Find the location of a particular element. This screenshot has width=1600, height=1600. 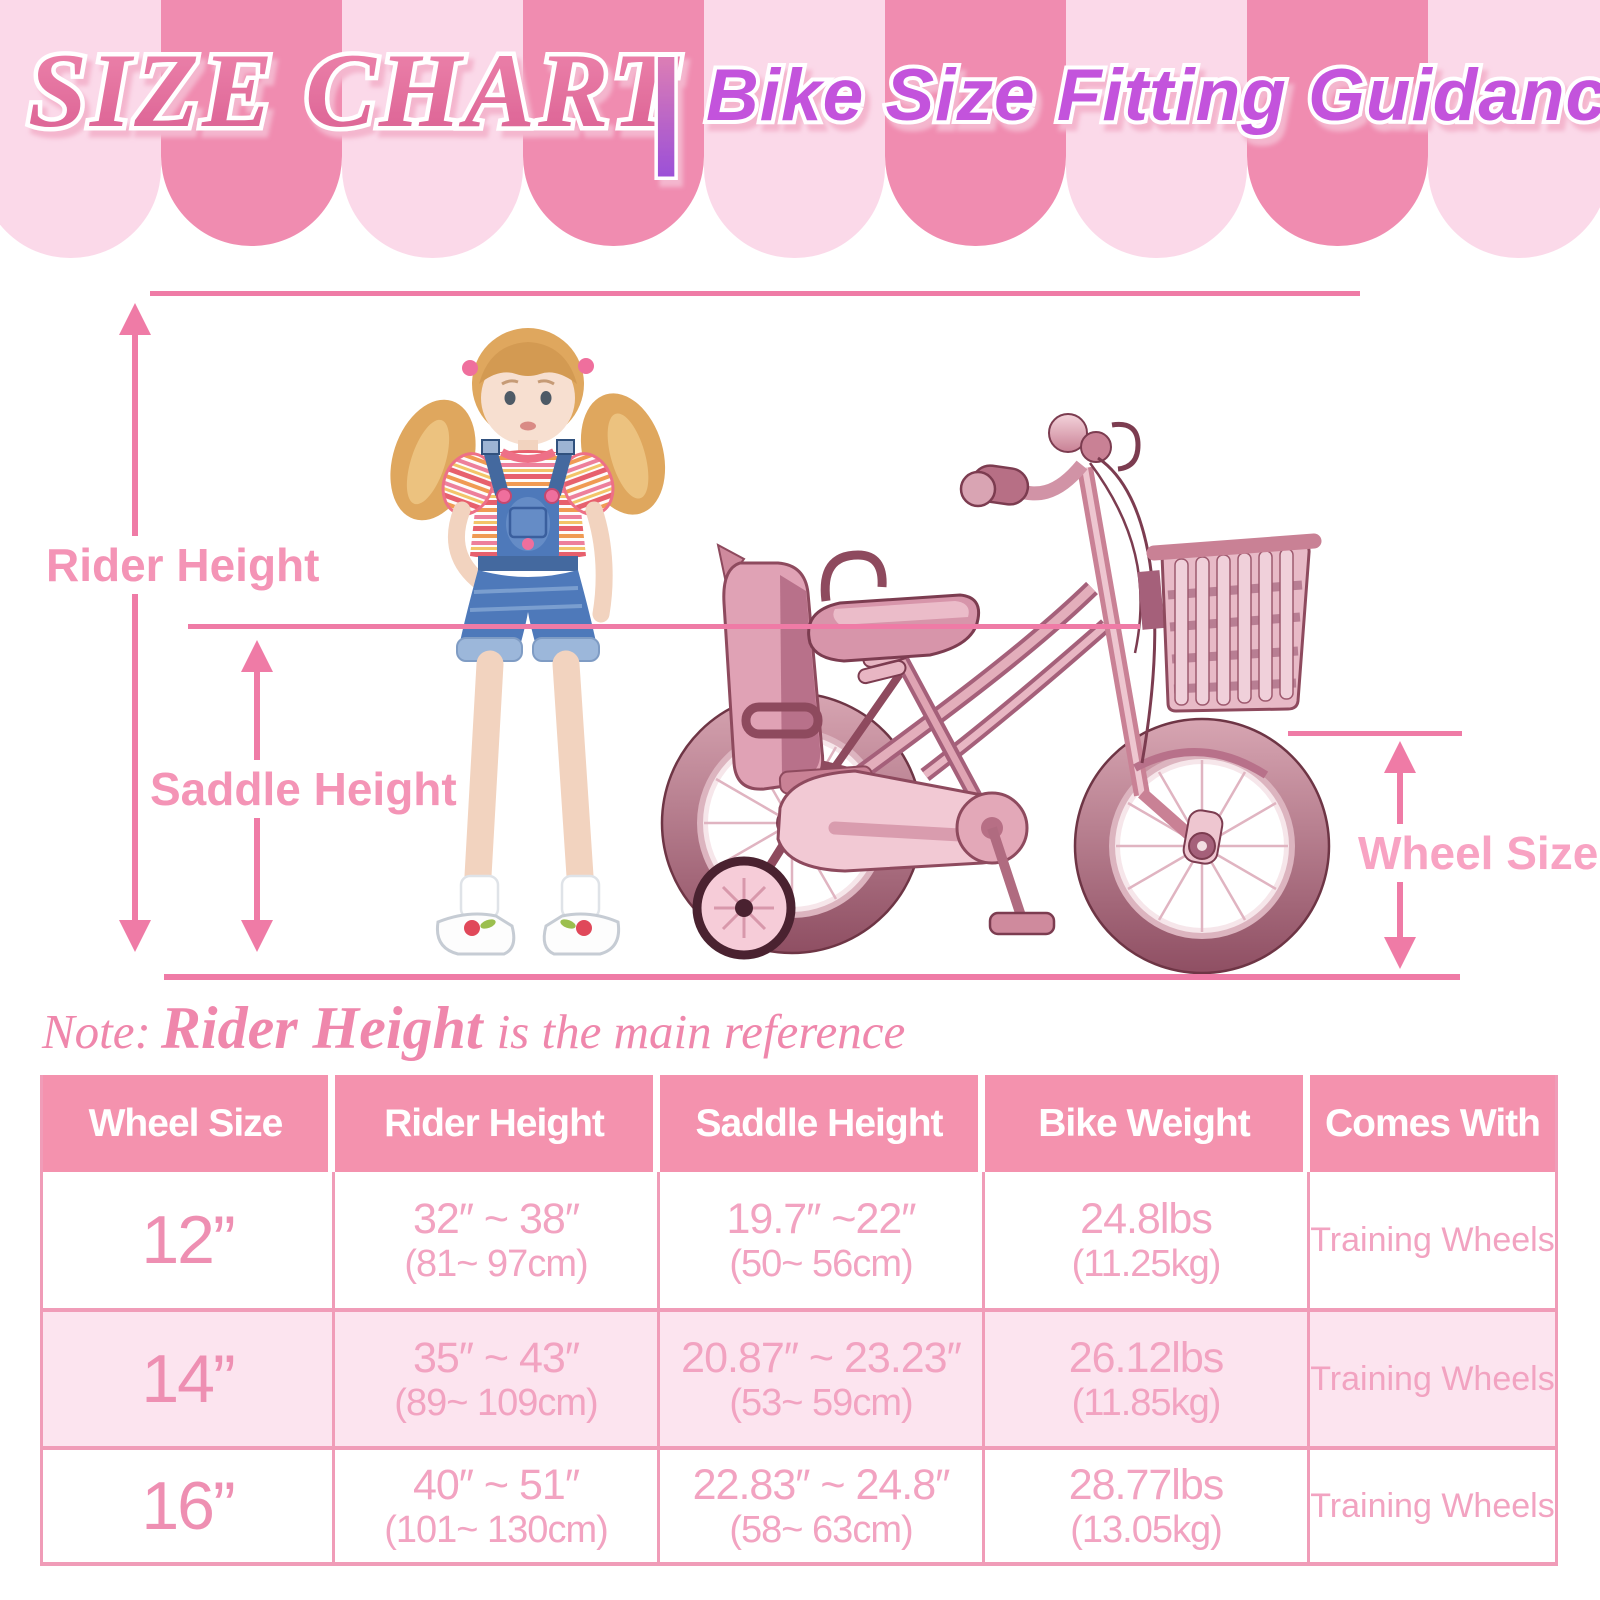

page-subtitle: Bike Size Fitting Guidance is located at coordinates (1153, 95).